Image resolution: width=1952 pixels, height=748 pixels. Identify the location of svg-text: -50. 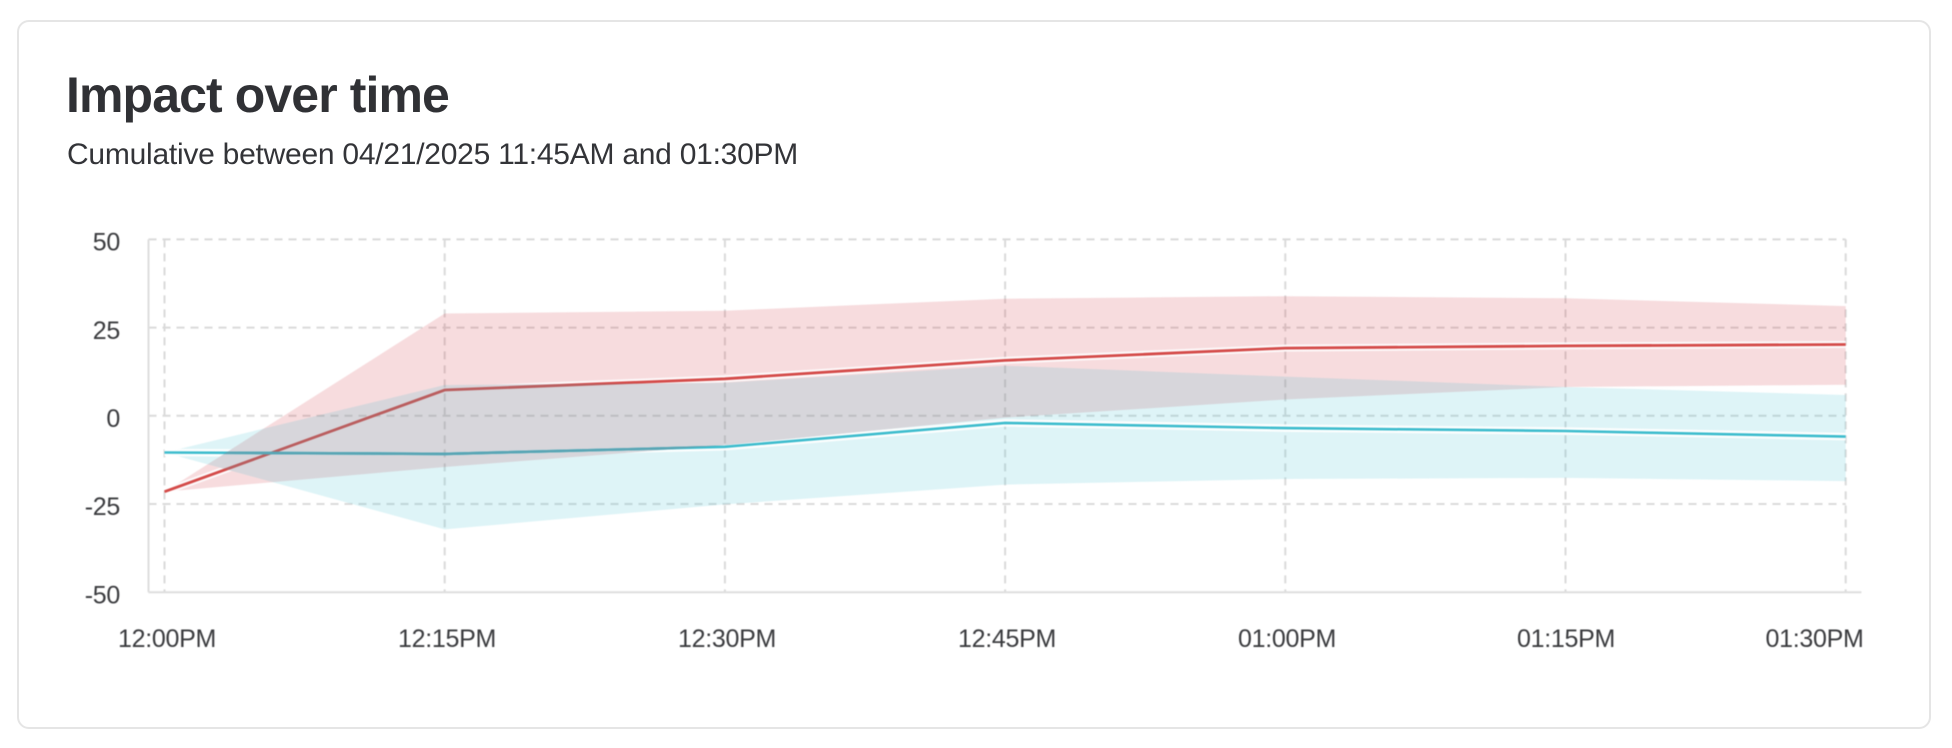
(102, 595).